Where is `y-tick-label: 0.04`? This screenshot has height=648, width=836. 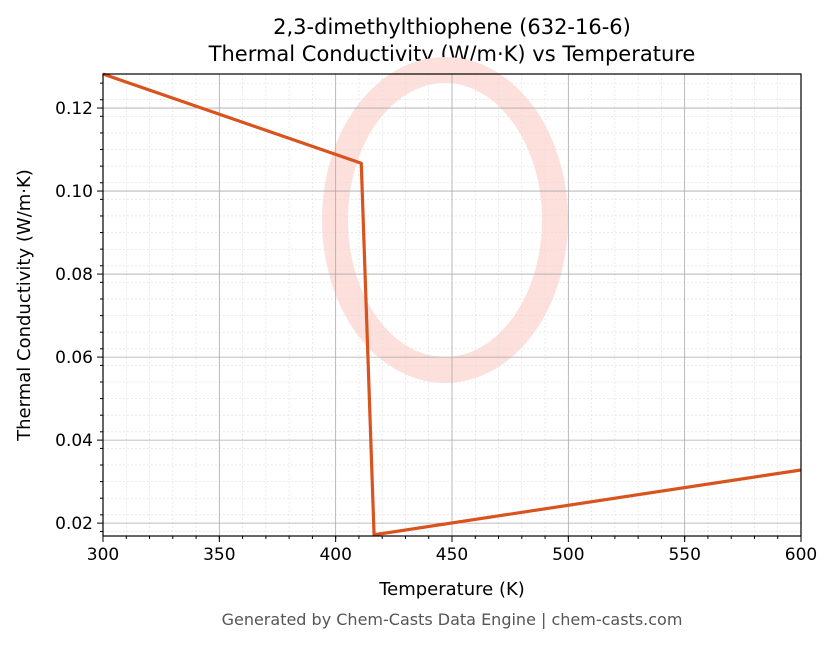
y-tick-label: 0.04 is located at coordinates (74, 441).